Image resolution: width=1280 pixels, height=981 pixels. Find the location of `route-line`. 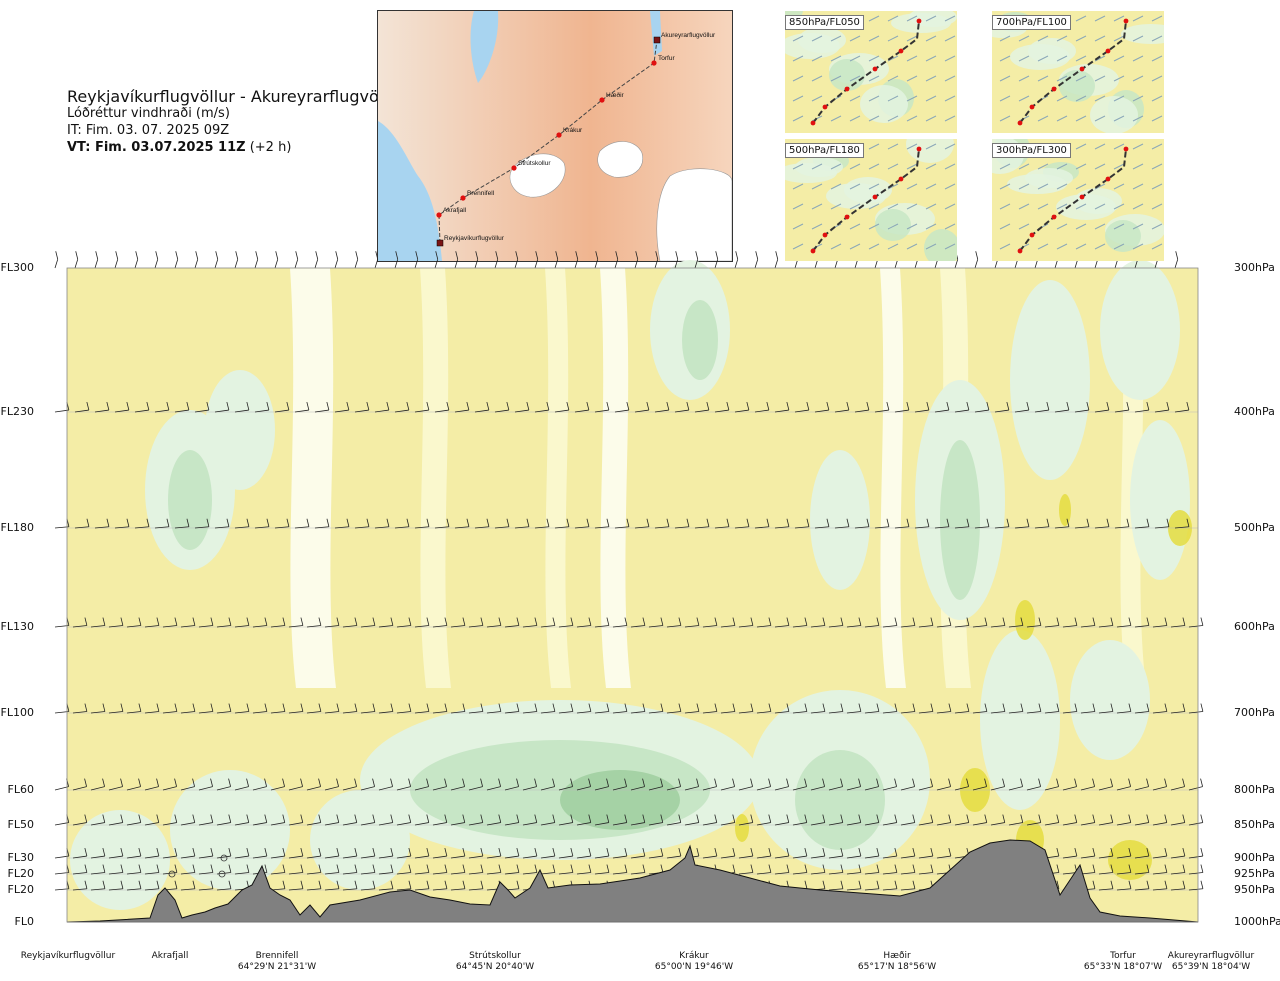

route-line is located at coordinates (548, 141).